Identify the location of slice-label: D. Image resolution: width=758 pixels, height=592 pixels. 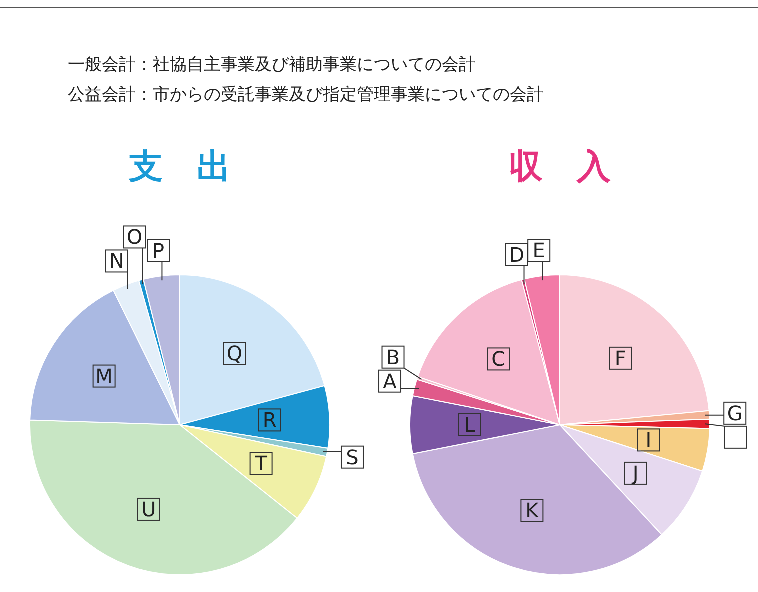
(517, 254).